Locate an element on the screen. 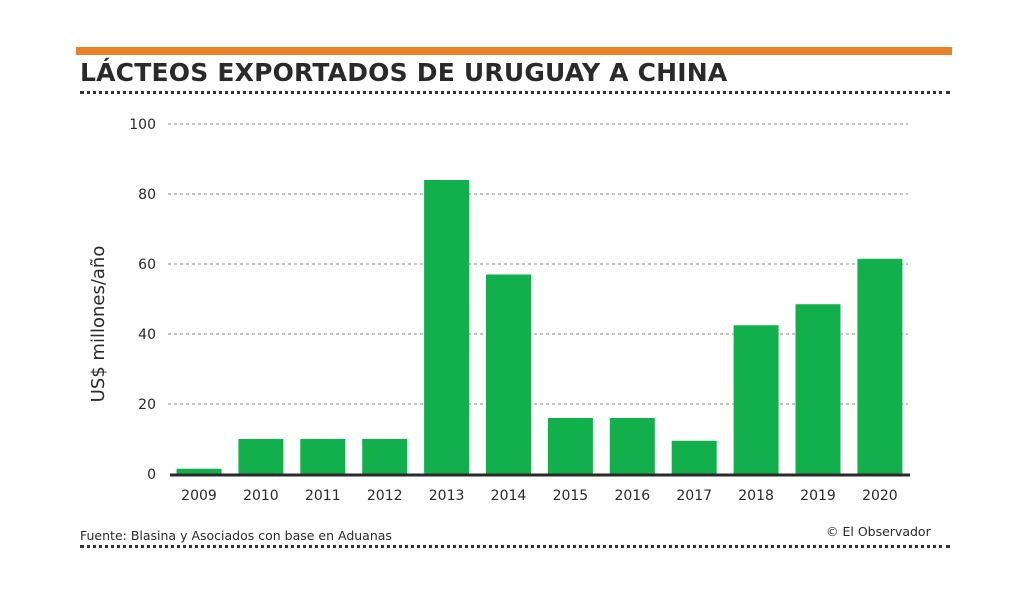 This screenshot has height=597, width=1024. bar-2012 is located at coordinates (385, 456).